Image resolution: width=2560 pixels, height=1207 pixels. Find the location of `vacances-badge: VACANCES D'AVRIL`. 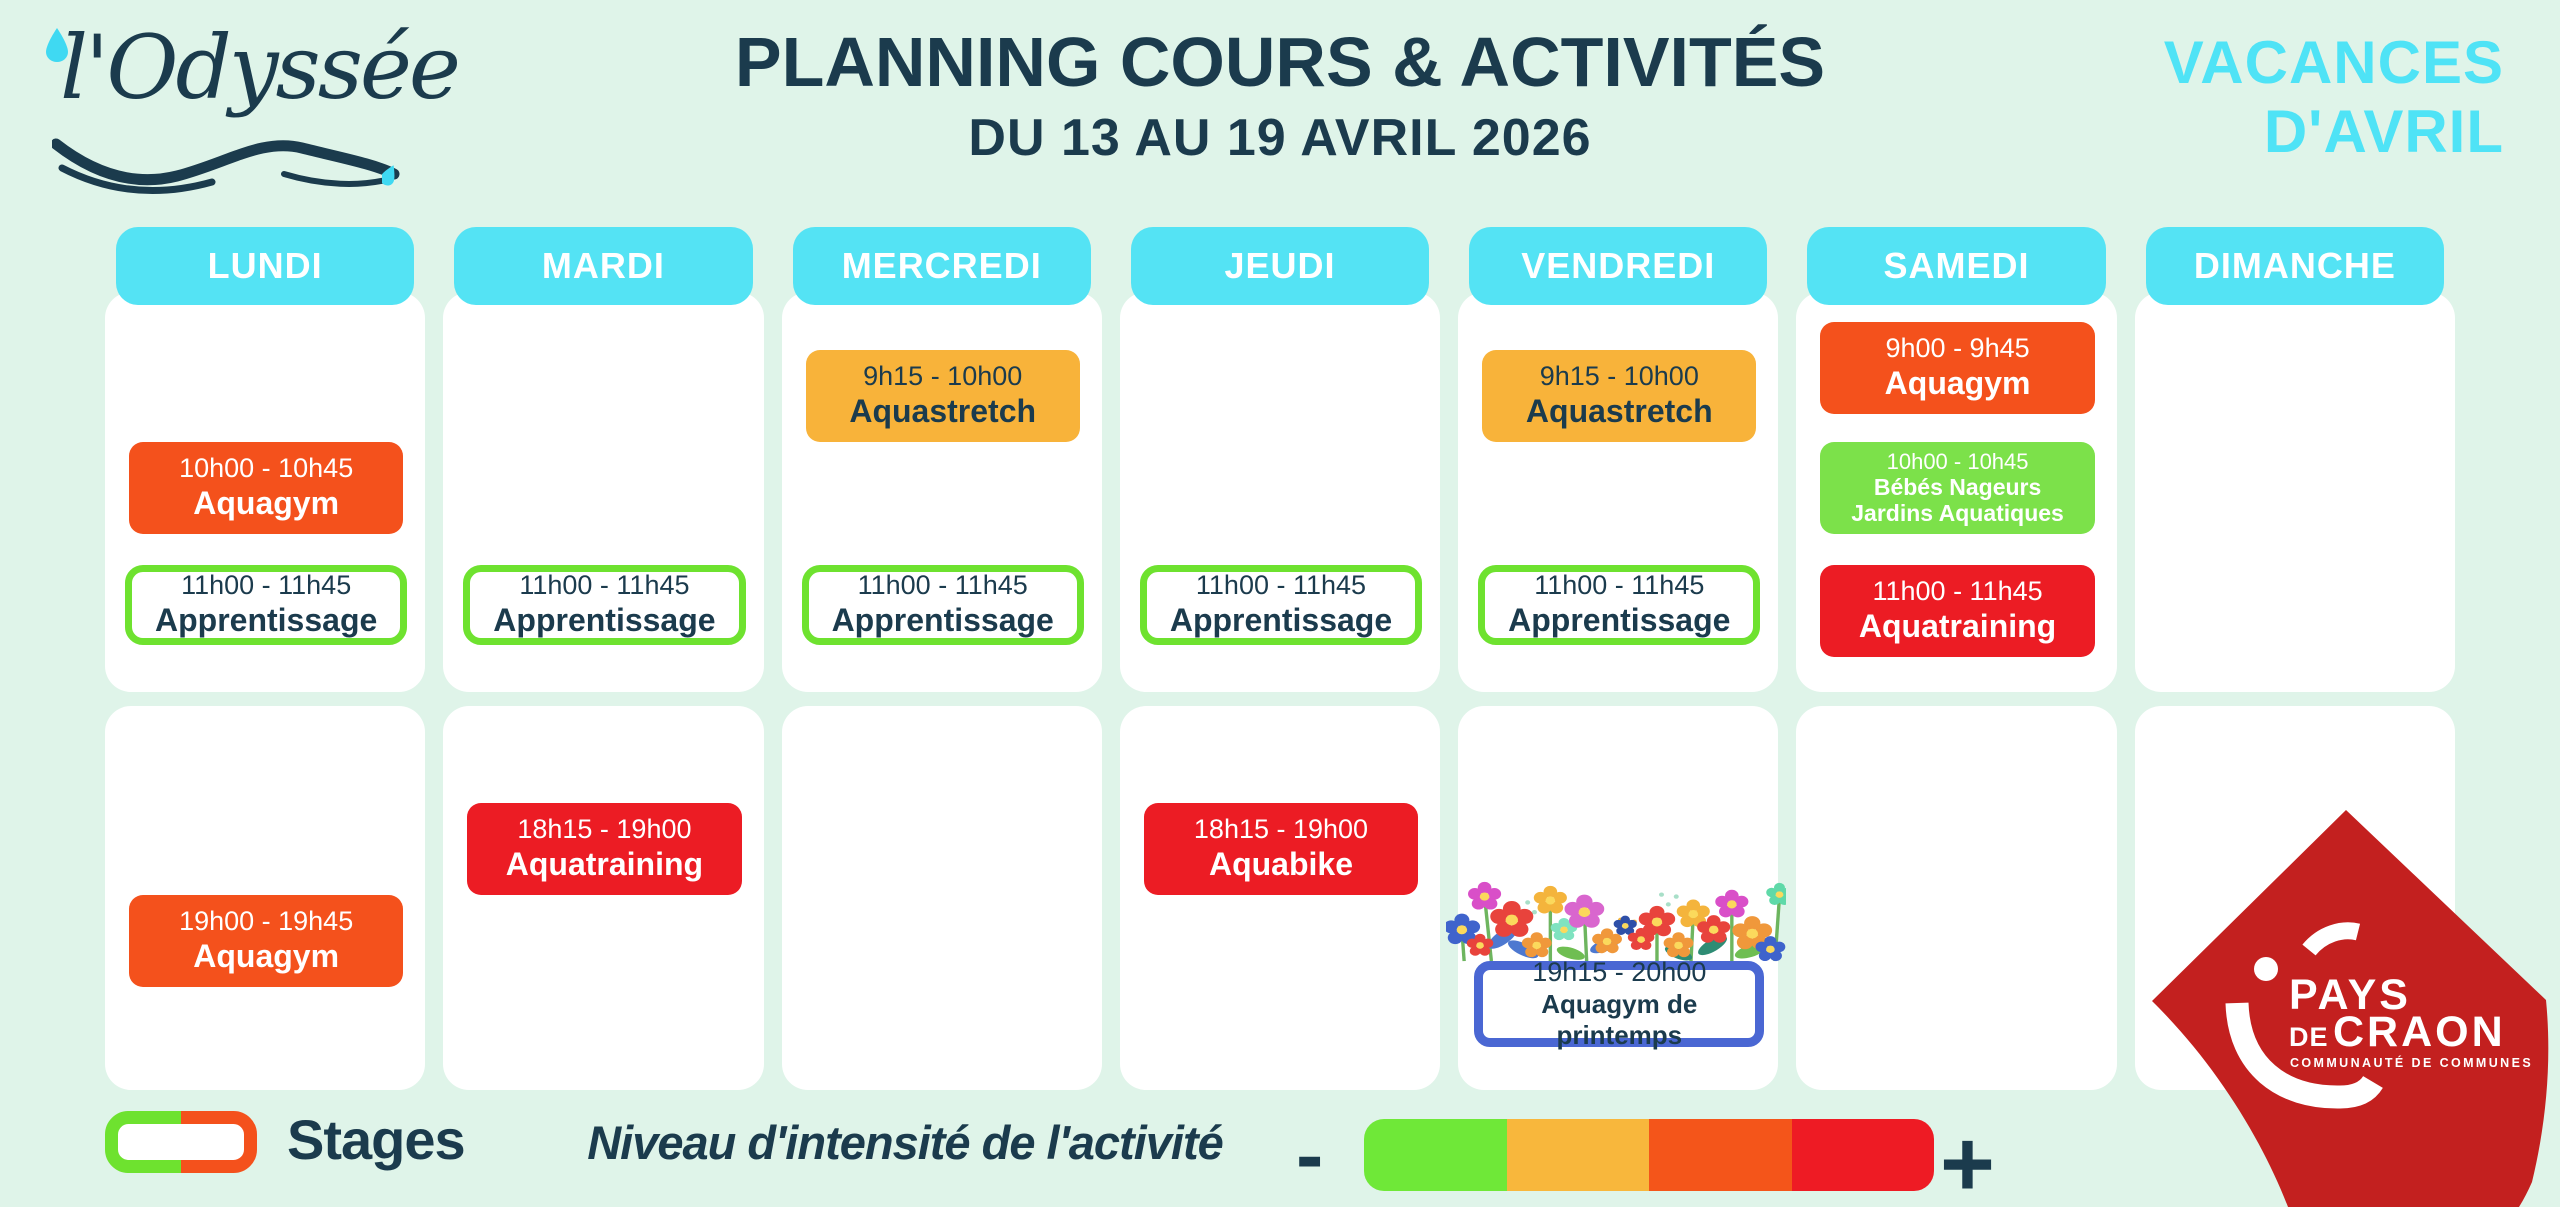

vacances-badge: VACANCES D'AVRIL is located at coordinates (2334, 97).